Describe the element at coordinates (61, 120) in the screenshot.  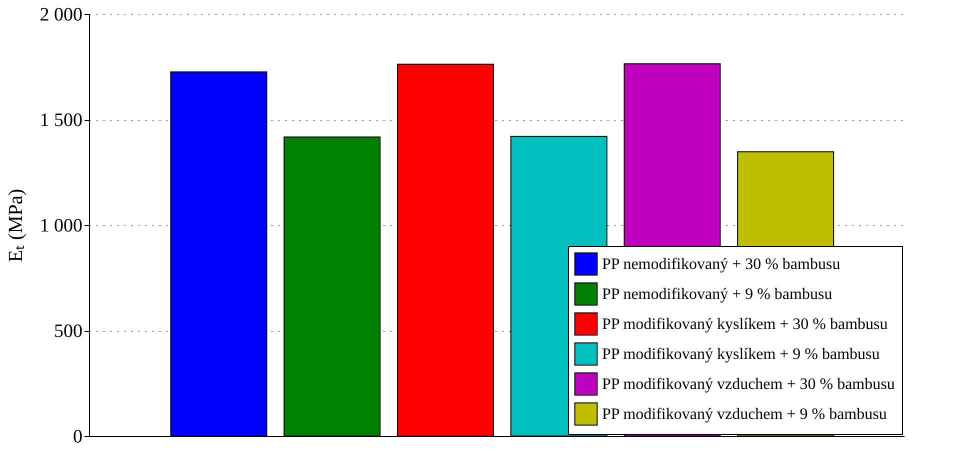
I see `y-tick-label: 1 500` at that location.